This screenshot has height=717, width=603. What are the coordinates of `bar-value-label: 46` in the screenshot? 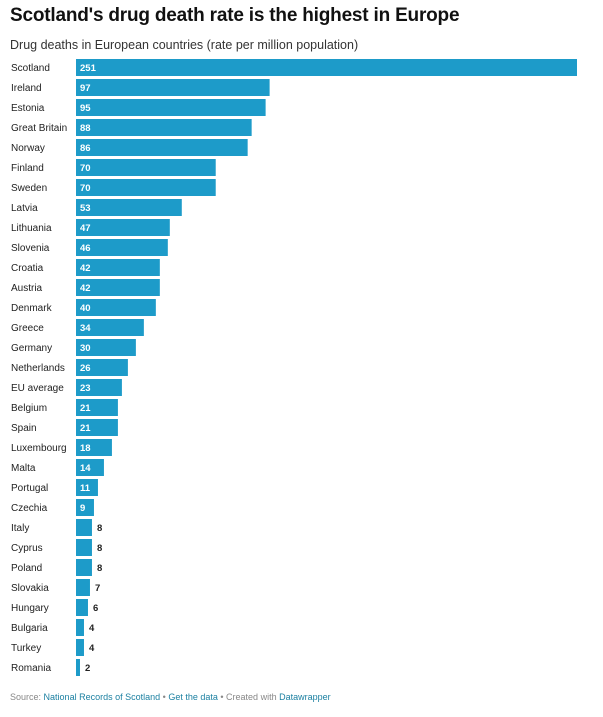 It's located at (85, 248).